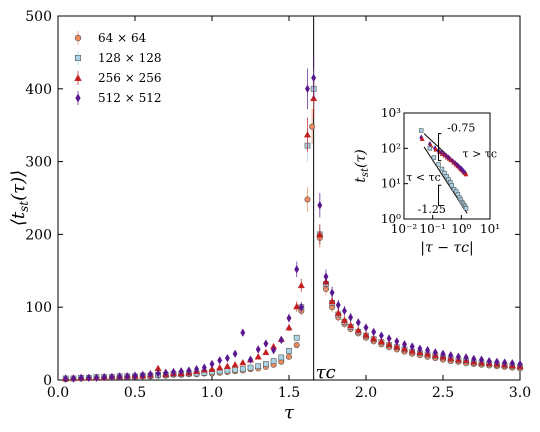 This screenshot has width=540, height=432. I want to click on inset-frame, so click(447, 166).